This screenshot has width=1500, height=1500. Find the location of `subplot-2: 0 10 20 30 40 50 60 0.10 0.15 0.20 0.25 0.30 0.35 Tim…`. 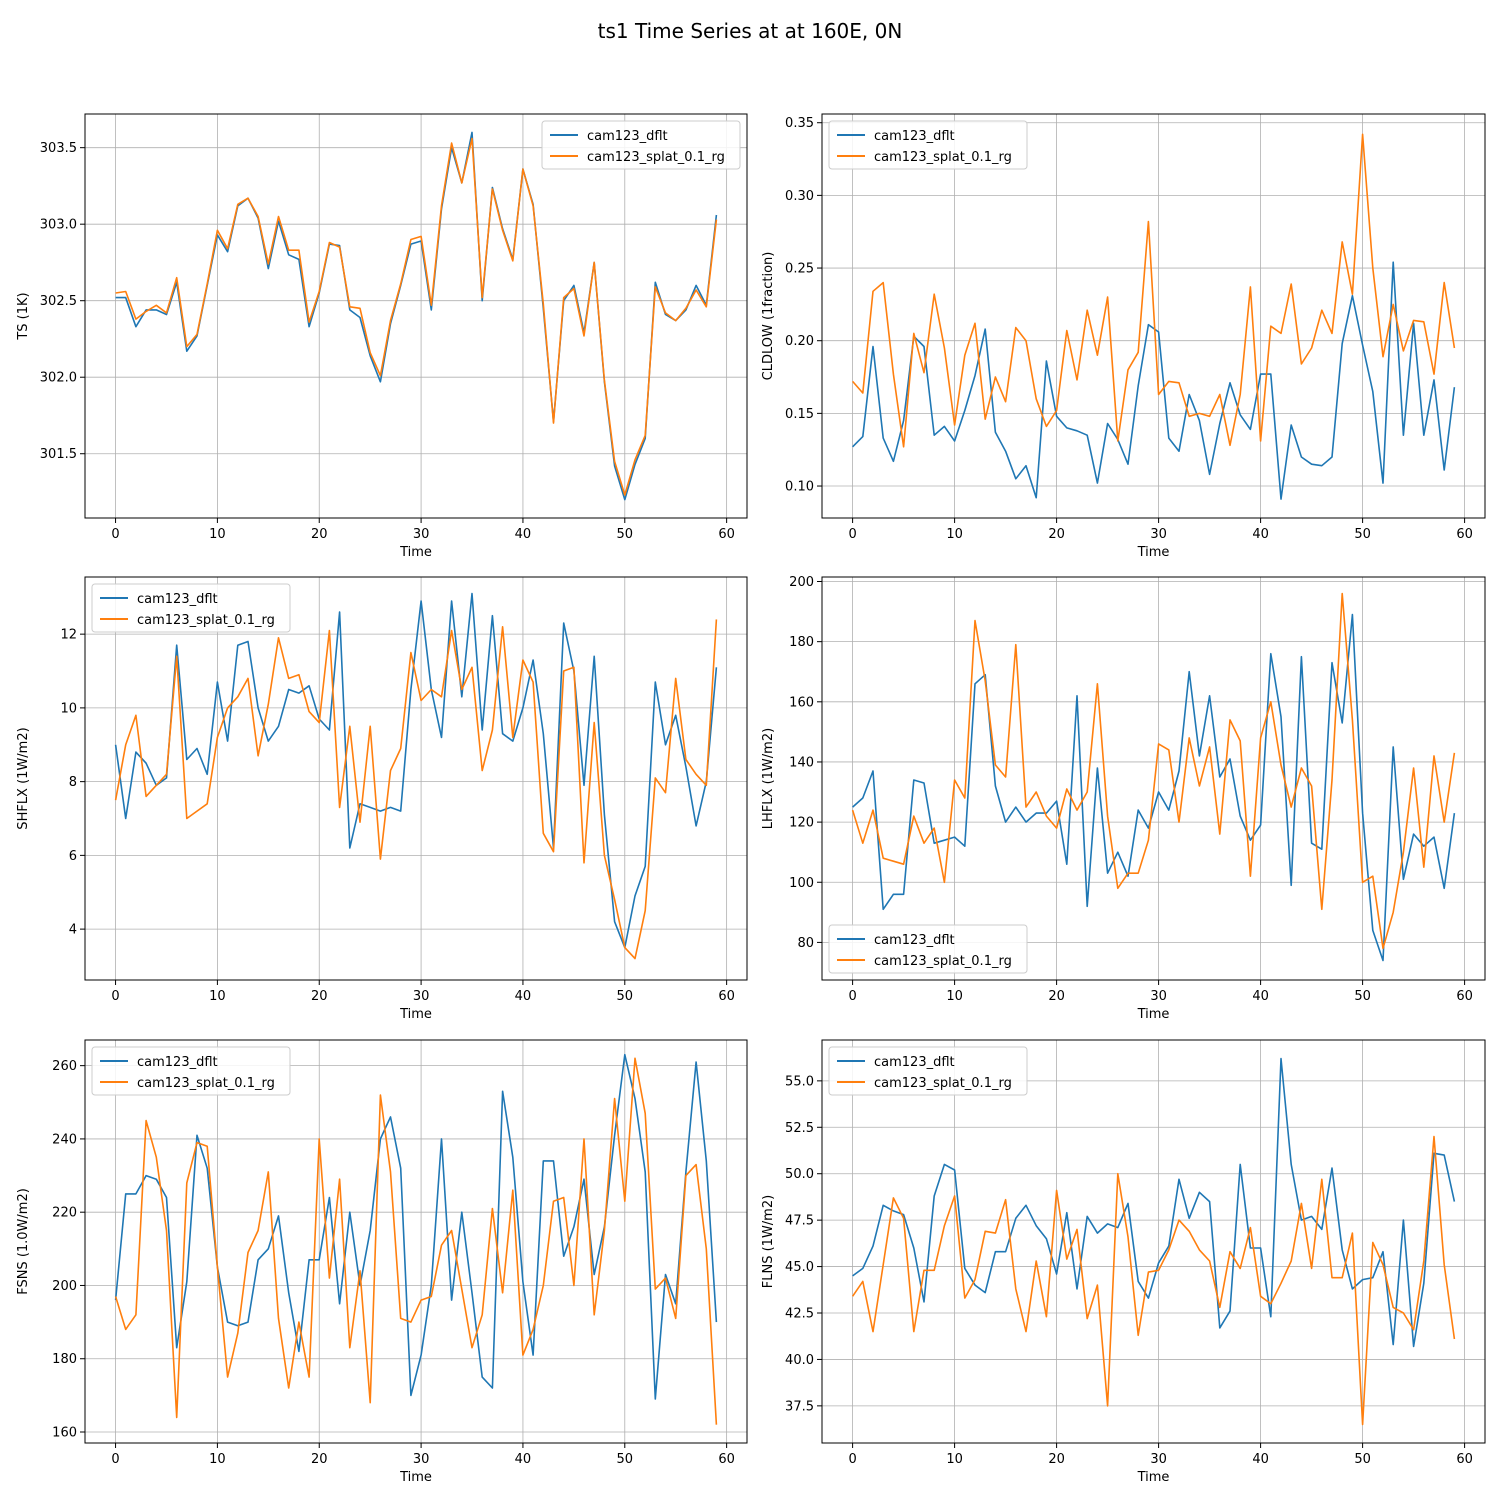

subplot-2: 0 10 20 30 40 50 60 0.10 0.15 0.20 0.25 0.30 0.35 Tim… is located at coordinates (1123, 336).